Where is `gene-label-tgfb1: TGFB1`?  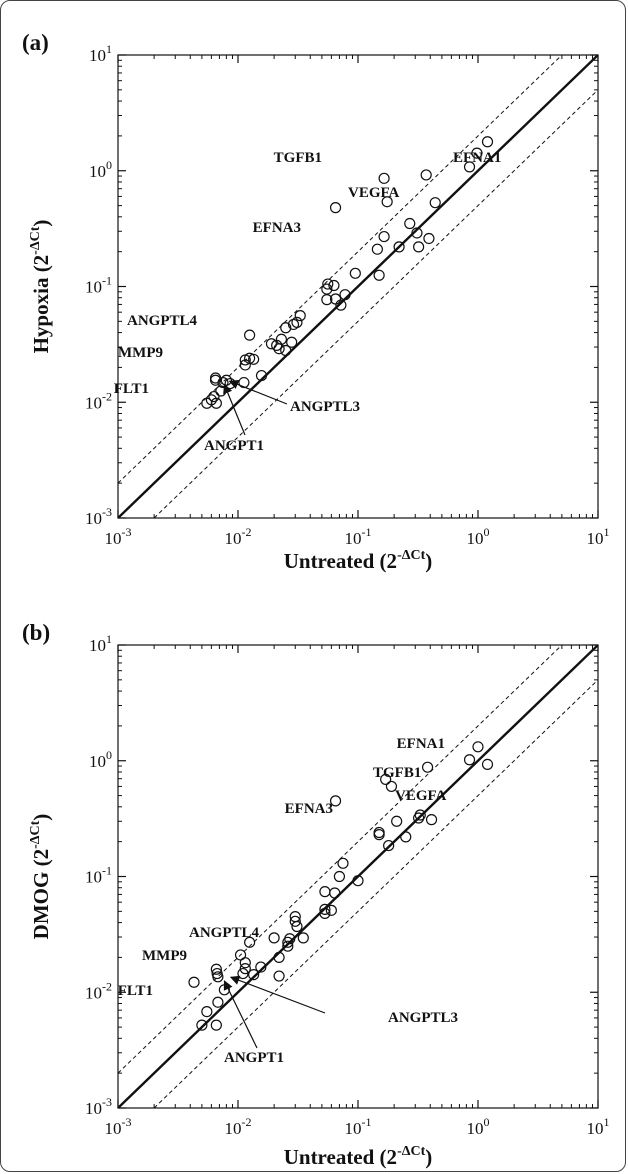 gene-label-tgfb1: TGFB1 is located at coordinates (397, 773).